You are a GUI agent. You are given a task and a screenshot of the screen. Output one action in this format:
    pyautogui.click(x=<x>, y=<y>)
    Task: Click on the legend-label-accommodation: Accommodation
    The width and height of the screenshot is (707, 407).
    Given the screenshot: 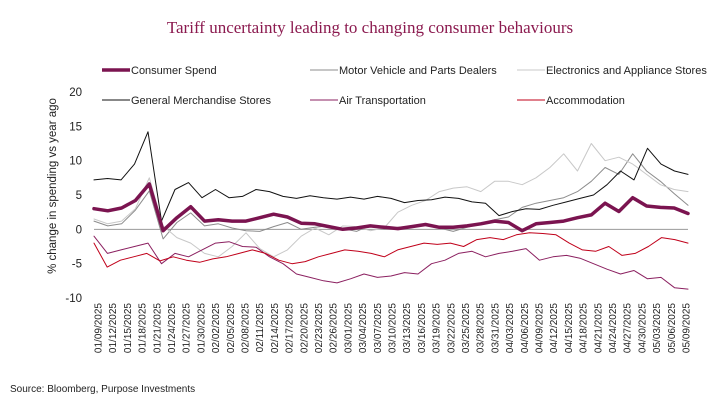 What is the action you would take?
    pyautogui.click(x=585, y=101)
    